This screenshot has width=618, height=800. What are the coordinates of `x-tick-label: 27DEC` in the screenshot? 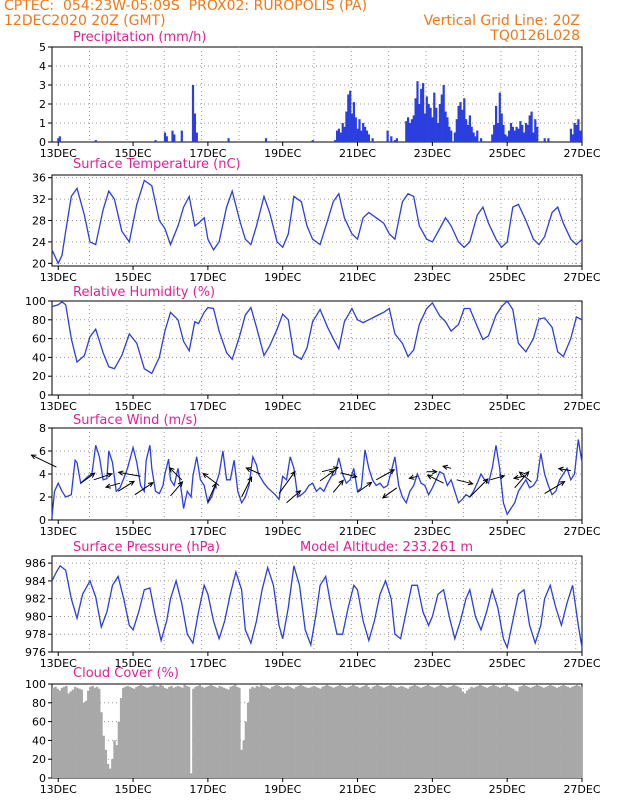 It's located at (581, 789).